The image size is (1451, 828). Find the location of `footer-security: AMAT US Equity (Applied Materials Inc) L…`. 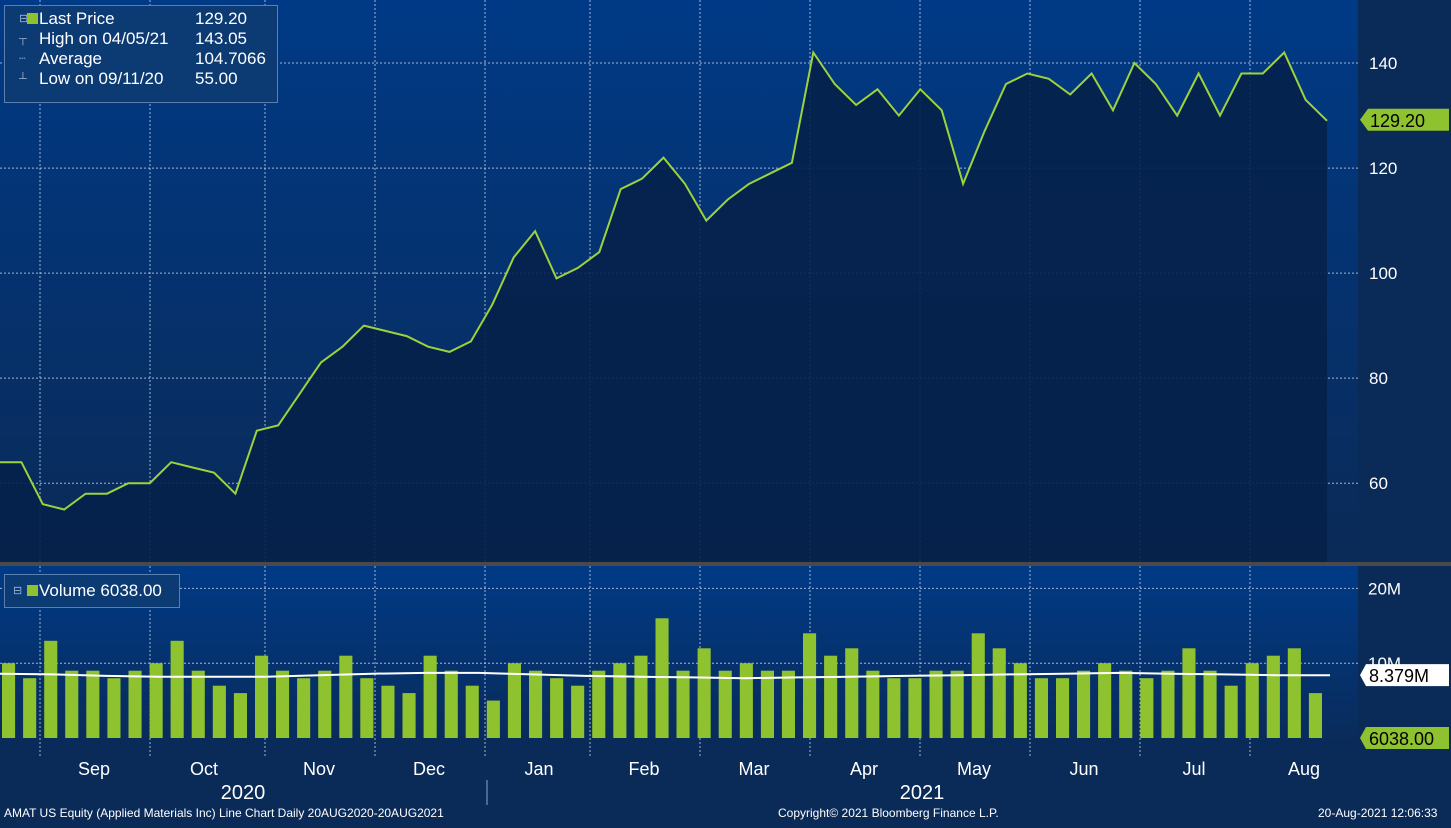

footer-security: AMAT US Equity (Applied Materials Inc) L… is located at coordinates (224, 813).